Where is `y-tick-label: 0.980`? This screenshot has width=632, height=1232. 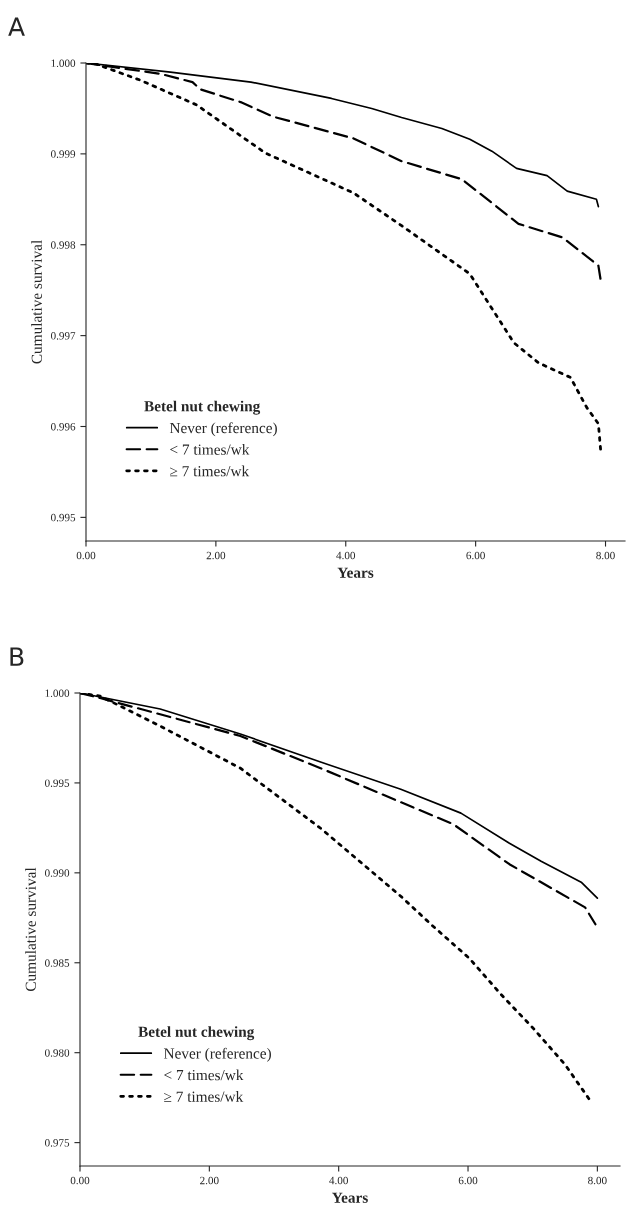
y-tick-label: 0.980 is located at coordinates (57, 1053).